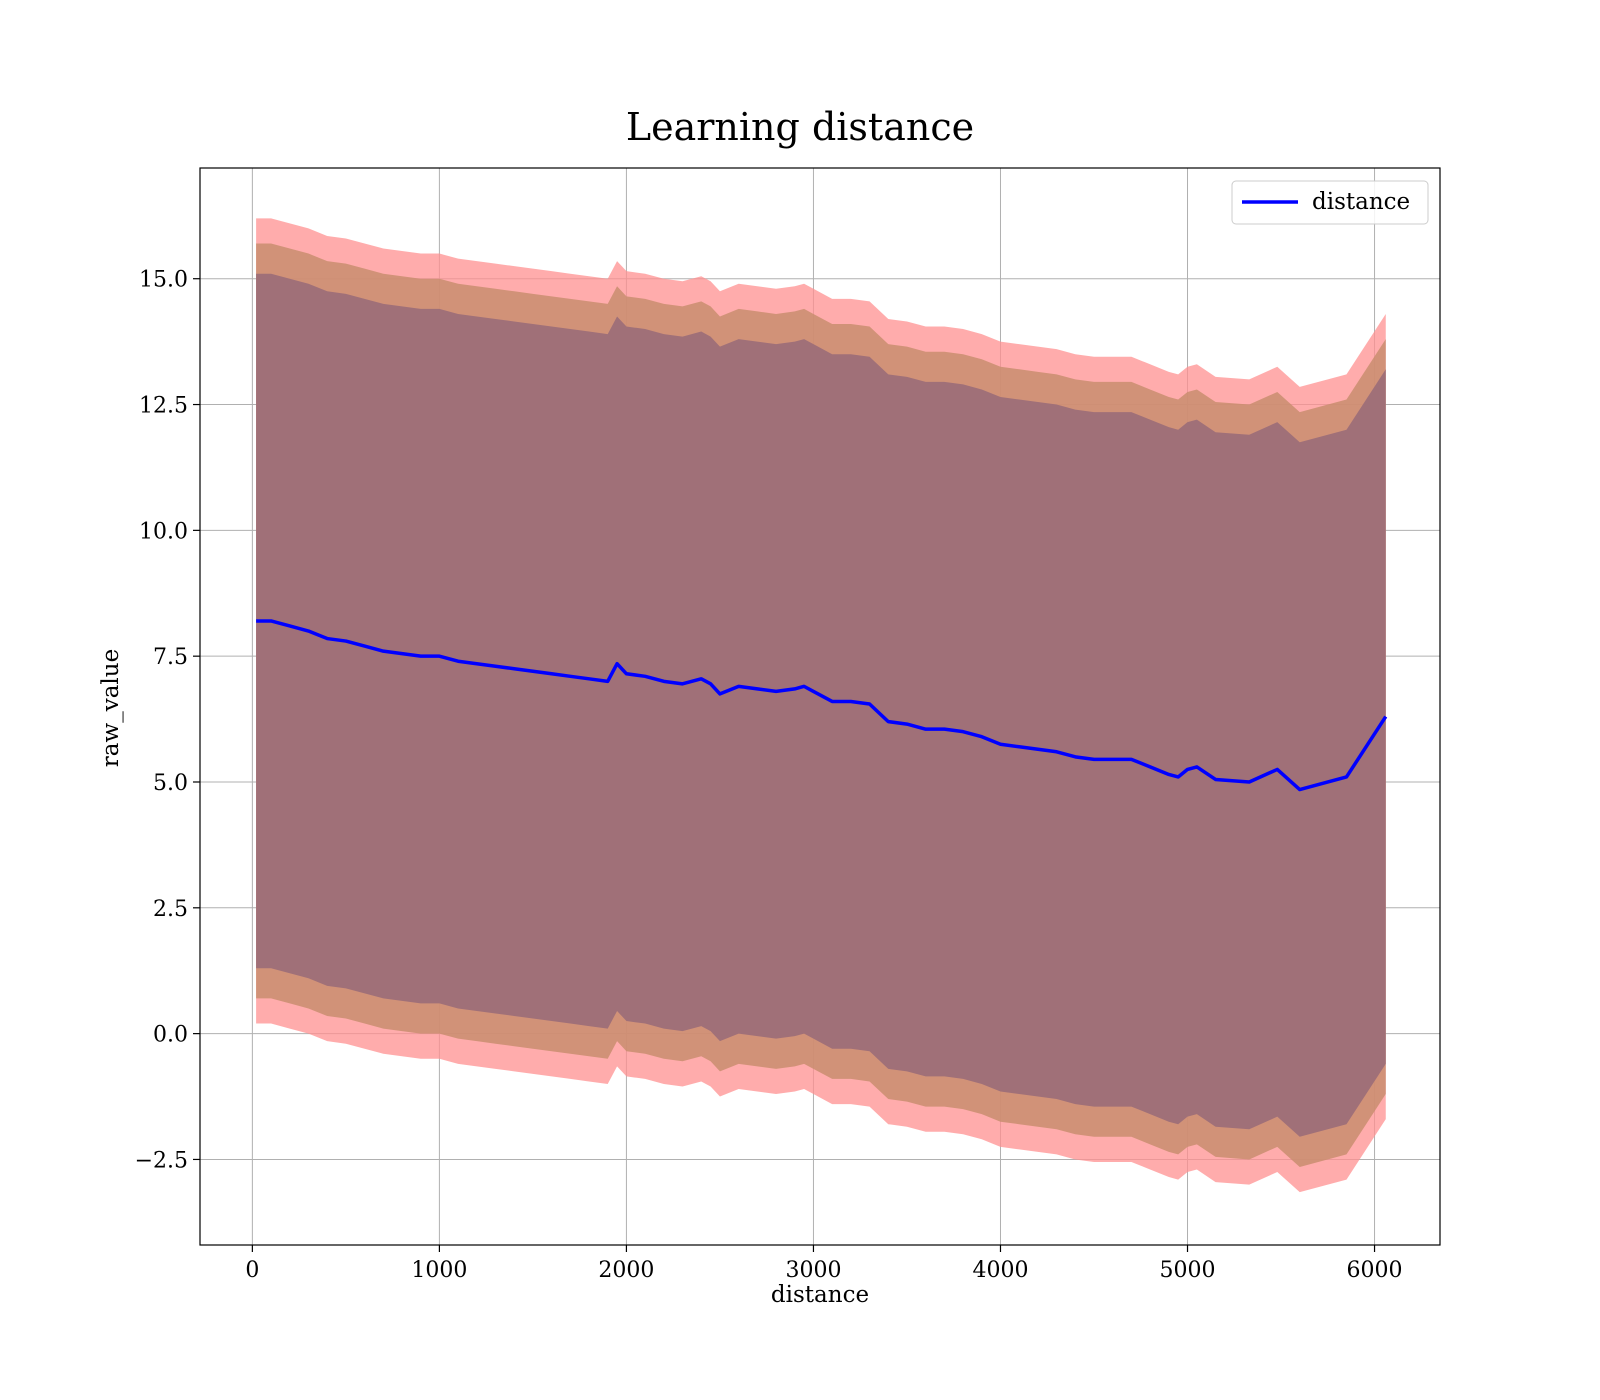  I want to click on y-tick-label: 0.0, so click(170, 1035).